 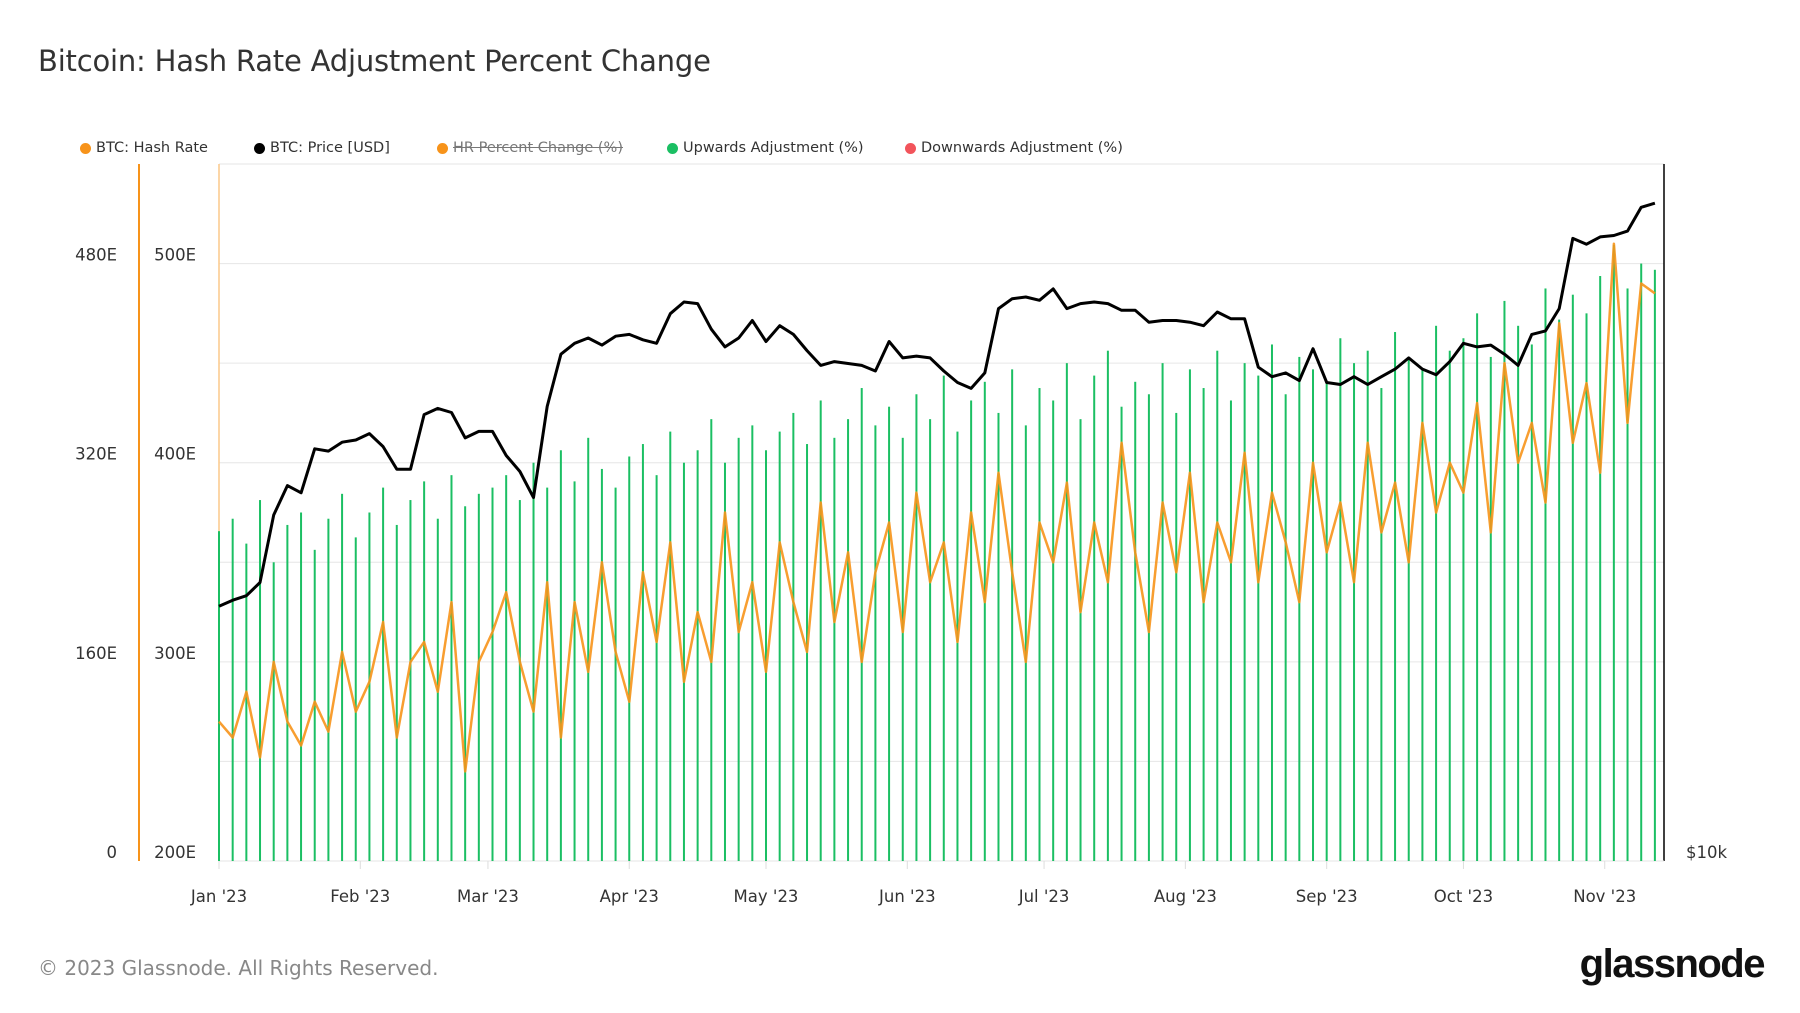 What do you see at coordinates (773, 148) in the screenshot?
I see `legend-label: Upwards Adjustment (%)` at bounding box center [773, 148].